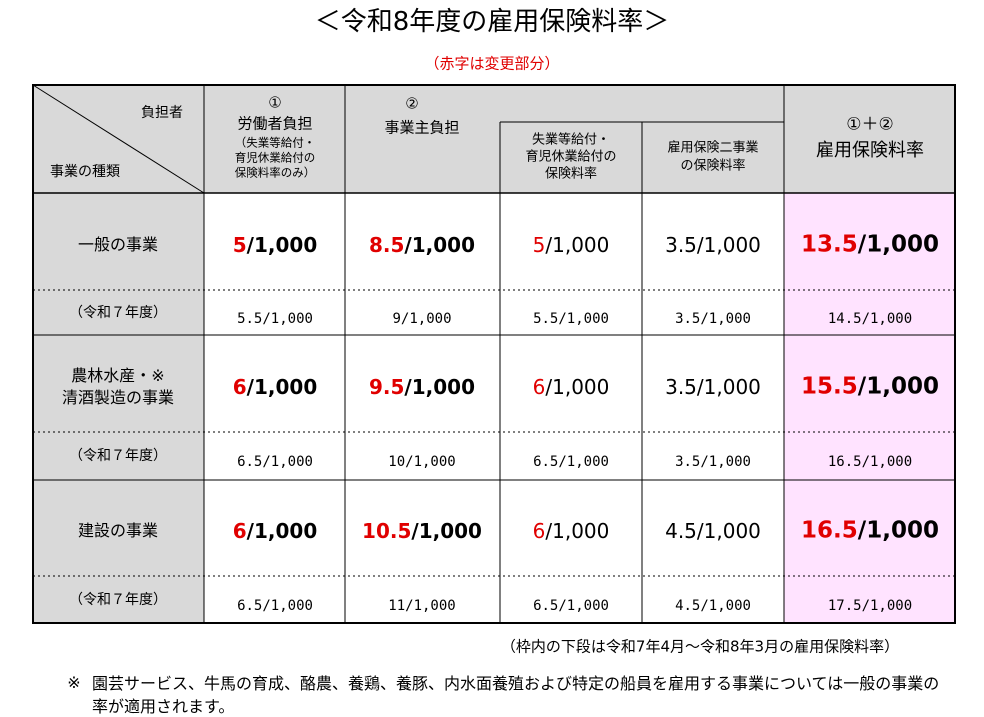 This screenshot has height=717, width=984. Describe the element at coordinates (700, 646) in the screenshot. I see `footer-note: （枠内の下段は令和7年4月～令和8年3月の雇用保険料率）` at that location.